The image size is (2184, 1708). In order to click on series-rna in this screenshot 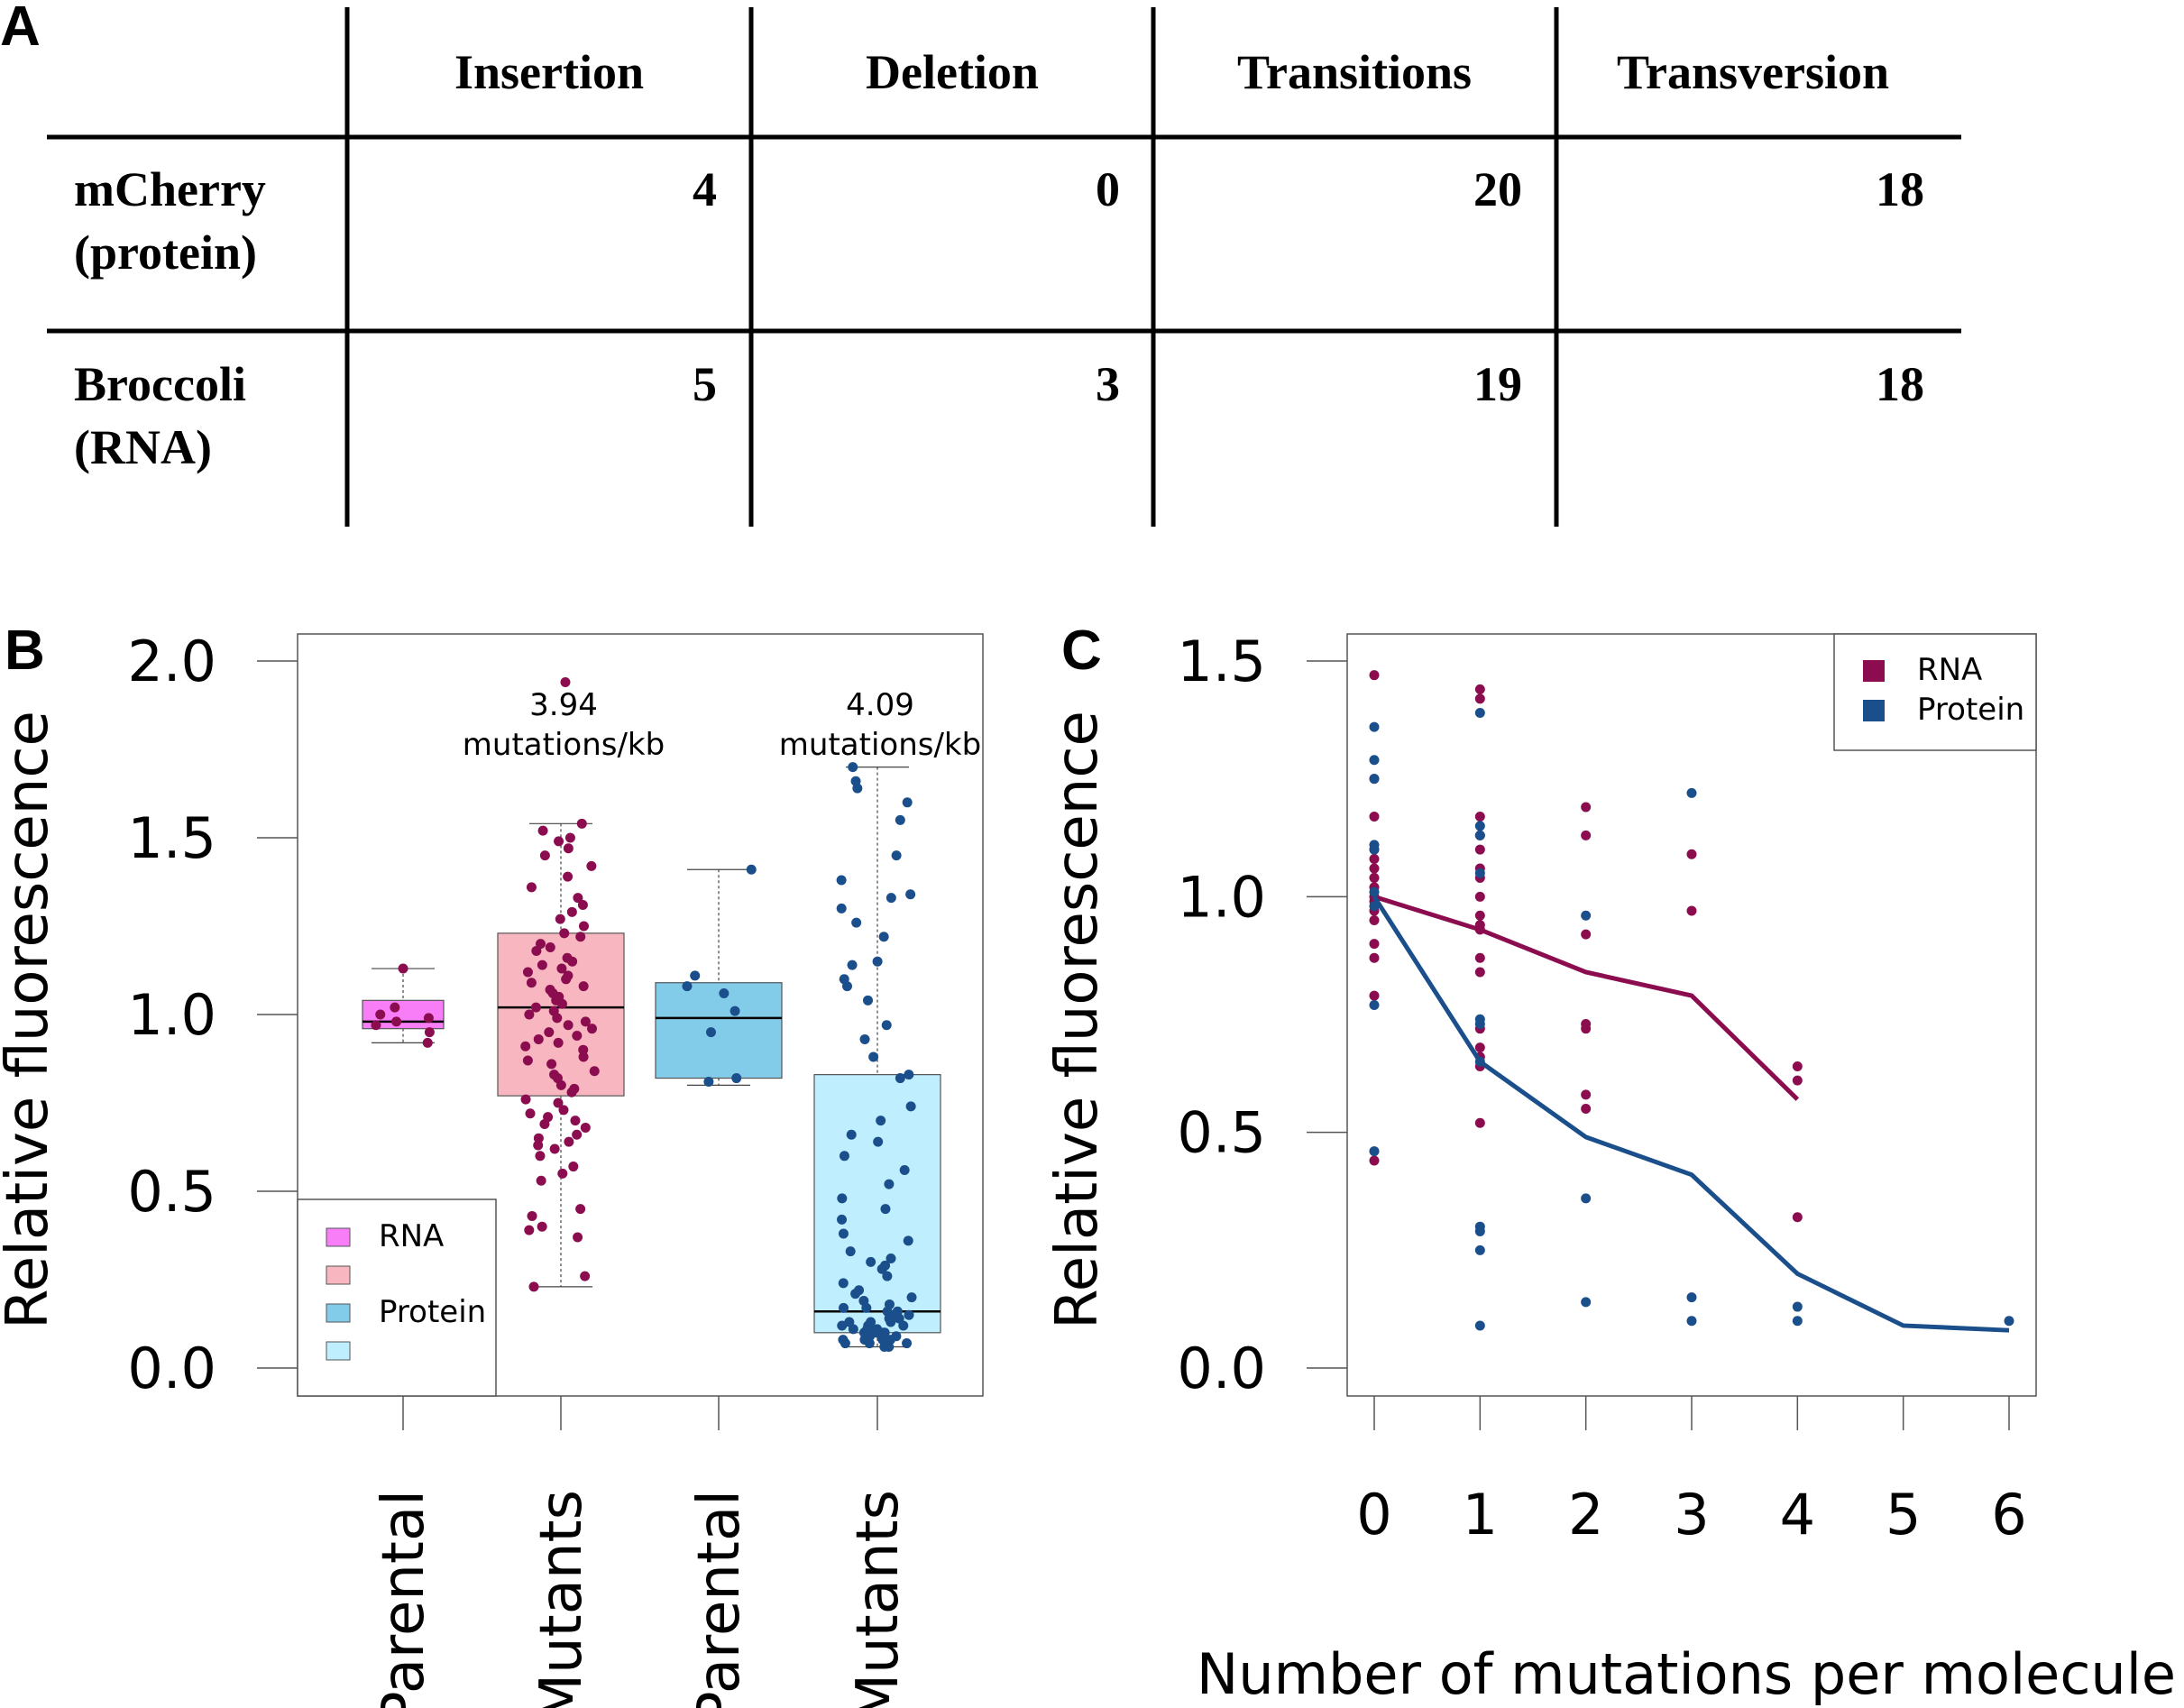, I will do `click(1586, 947)`.